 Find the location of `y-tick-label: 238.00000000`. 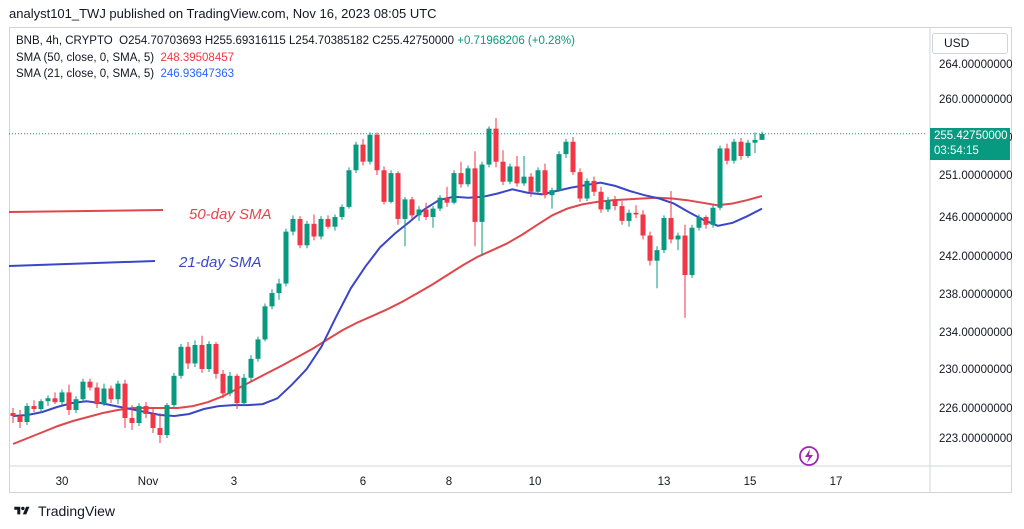

y-tick-label: 238.00000000 is located at coordinates (975, 295).